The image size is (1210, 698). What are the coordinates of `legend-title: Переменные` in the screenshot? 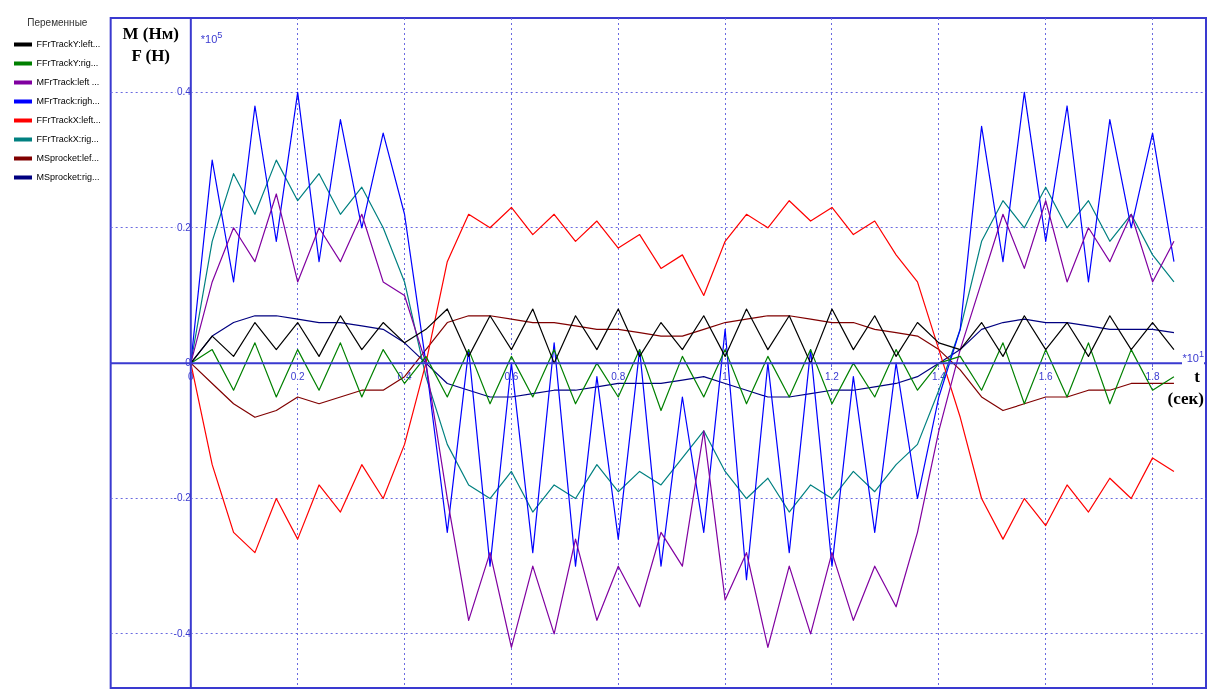 It's located at (57, 22).